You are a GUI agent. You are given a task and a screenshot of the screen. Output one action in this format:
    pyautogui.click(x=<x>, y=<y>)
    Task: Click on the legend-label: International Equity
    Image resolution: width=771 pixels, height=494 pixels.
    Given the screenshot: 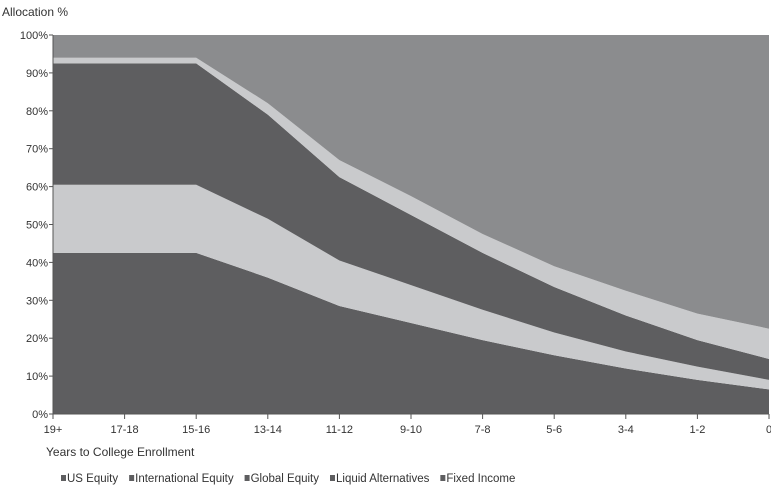 What is the action you would take?
    pyautogui.click(x=184, y=479)
    